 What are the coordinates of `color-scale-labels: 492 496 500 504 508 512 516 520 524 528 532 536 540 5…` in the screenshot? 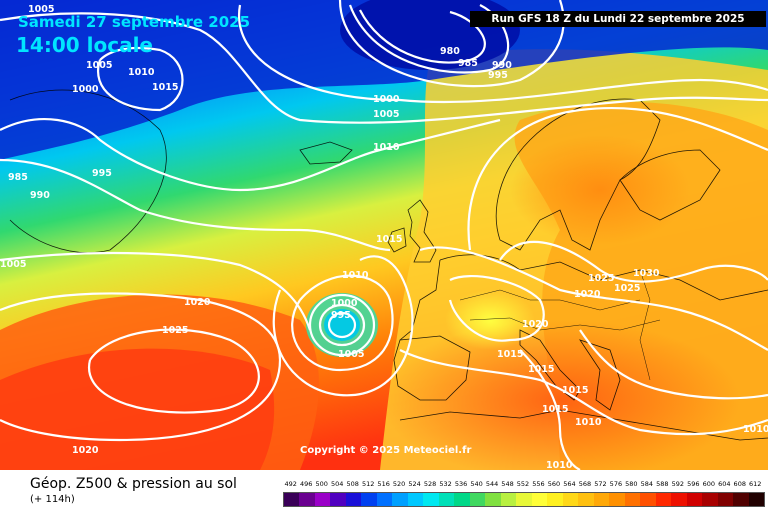 It's located at (523, 485).